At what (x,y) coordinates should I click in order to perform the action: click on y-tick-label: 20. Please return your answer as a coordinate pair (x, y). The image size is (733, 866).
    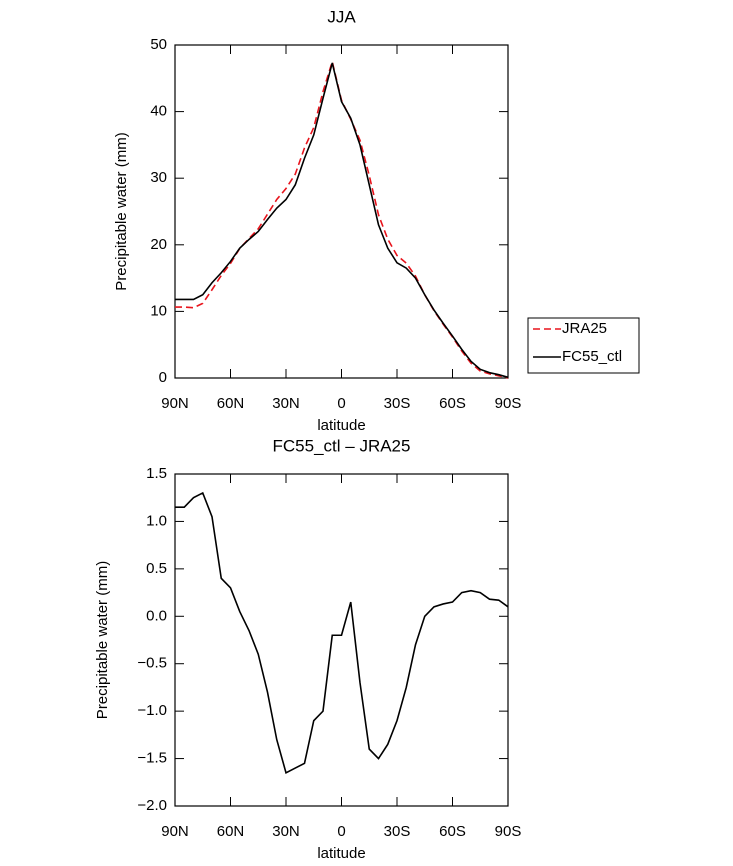
    Looking at the image, I should click on (158, 244).